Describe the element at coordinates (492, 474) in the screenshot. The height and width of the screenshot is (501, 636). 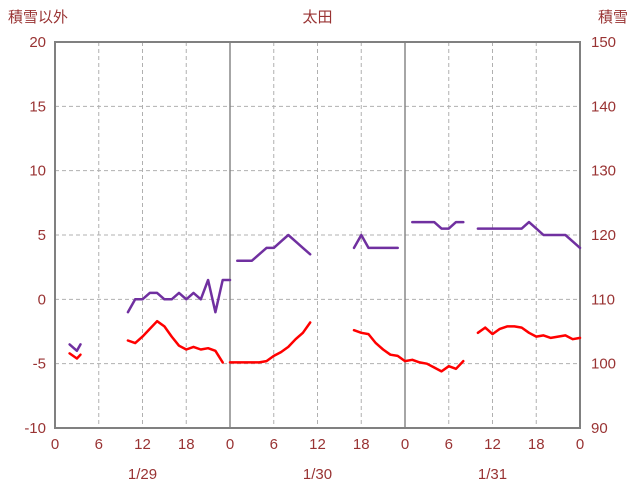
I see `date-label: 1/31` at that location.